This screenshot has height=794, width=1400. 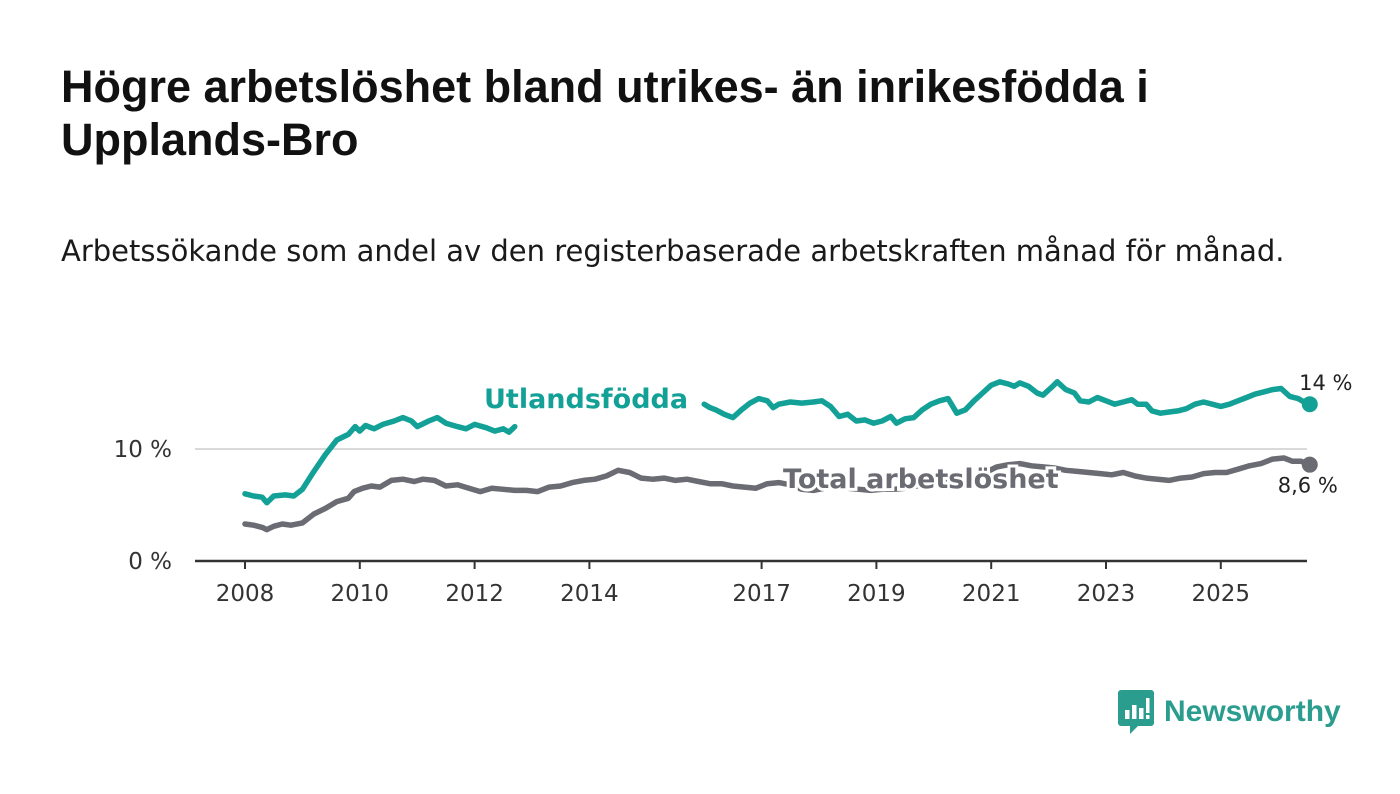 What do you see at coordinates (1106, 594) in the screenshot?
I see `x-tick-label: 2023` at bounding box center [1106, 594].